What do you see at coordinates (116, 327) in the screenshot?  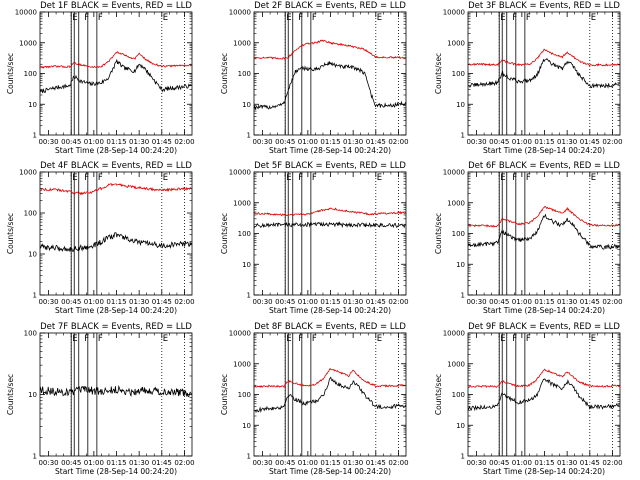 I see `panel-title: Det 7F BLACK = Events, RED = LLD` at bounding box center [116, 327].